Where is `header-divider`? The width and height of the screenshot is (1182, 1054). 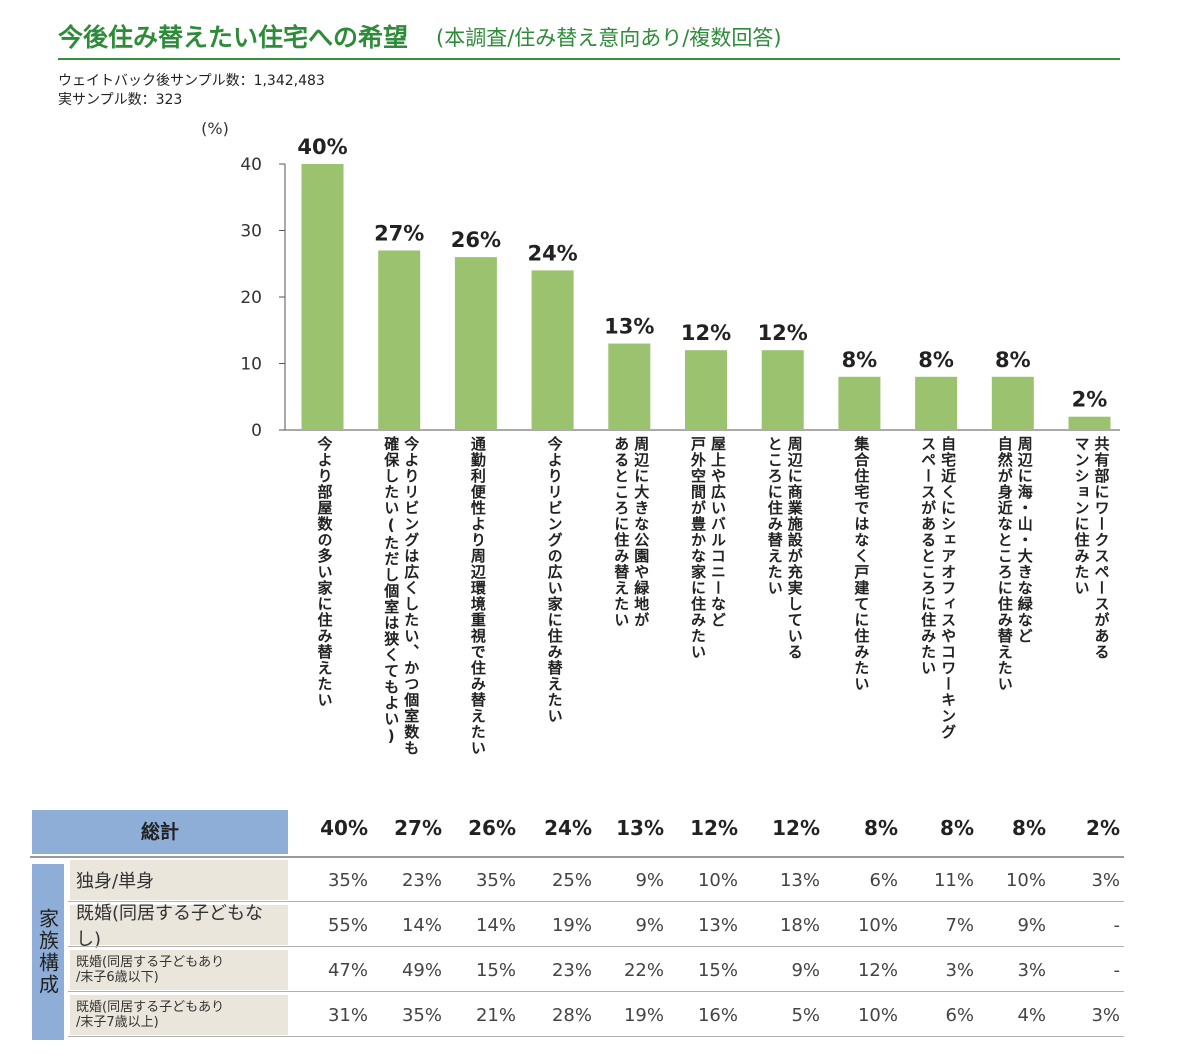
header-divider is located at coordinates (577, 857).